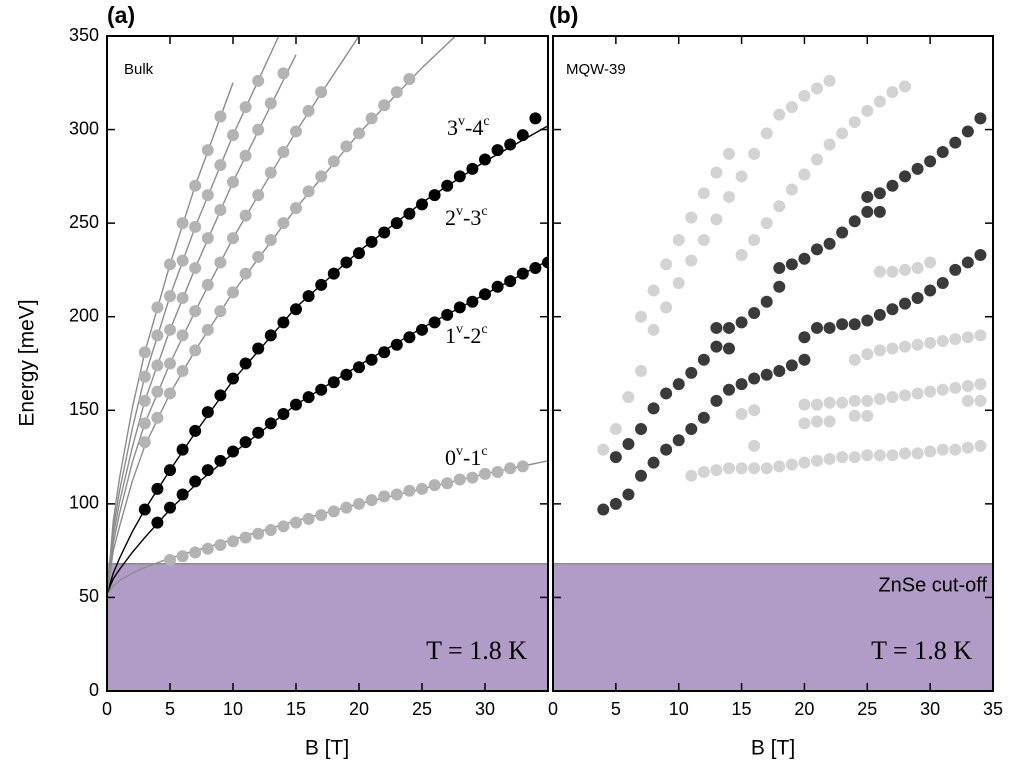 Image resolution: width=1009 pixels, height=771 pixels. I want to click on y-tick-label: 50, so click(89, 596).